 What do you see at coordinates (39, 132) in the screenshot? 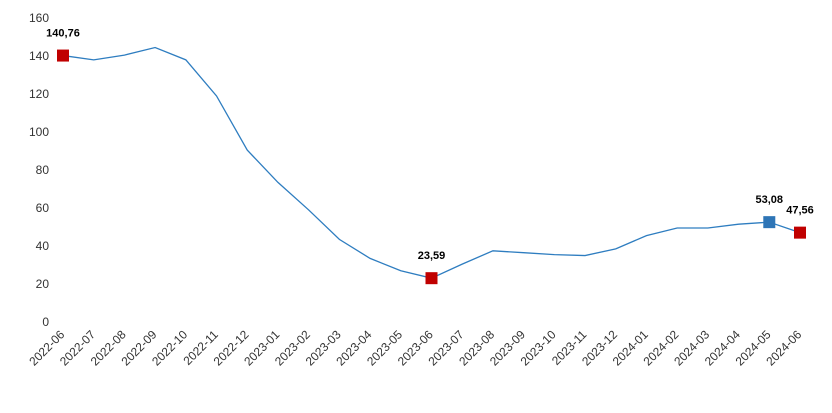
I see `y-tick-label: 100` at bounding box center [39, 132].